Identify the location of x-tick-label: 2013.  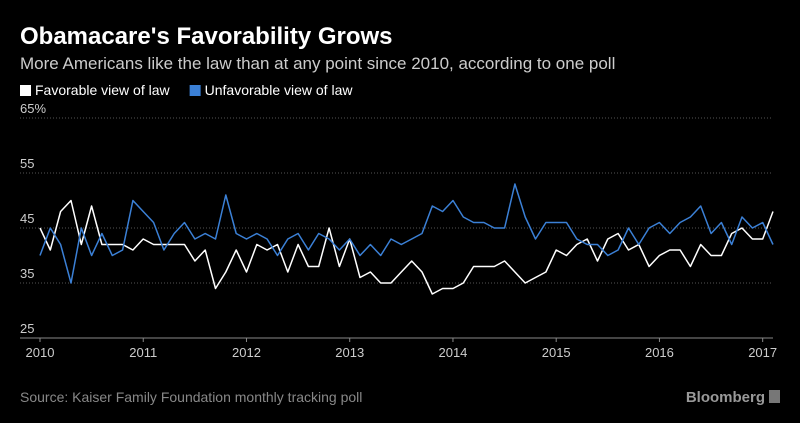
(349, 352).